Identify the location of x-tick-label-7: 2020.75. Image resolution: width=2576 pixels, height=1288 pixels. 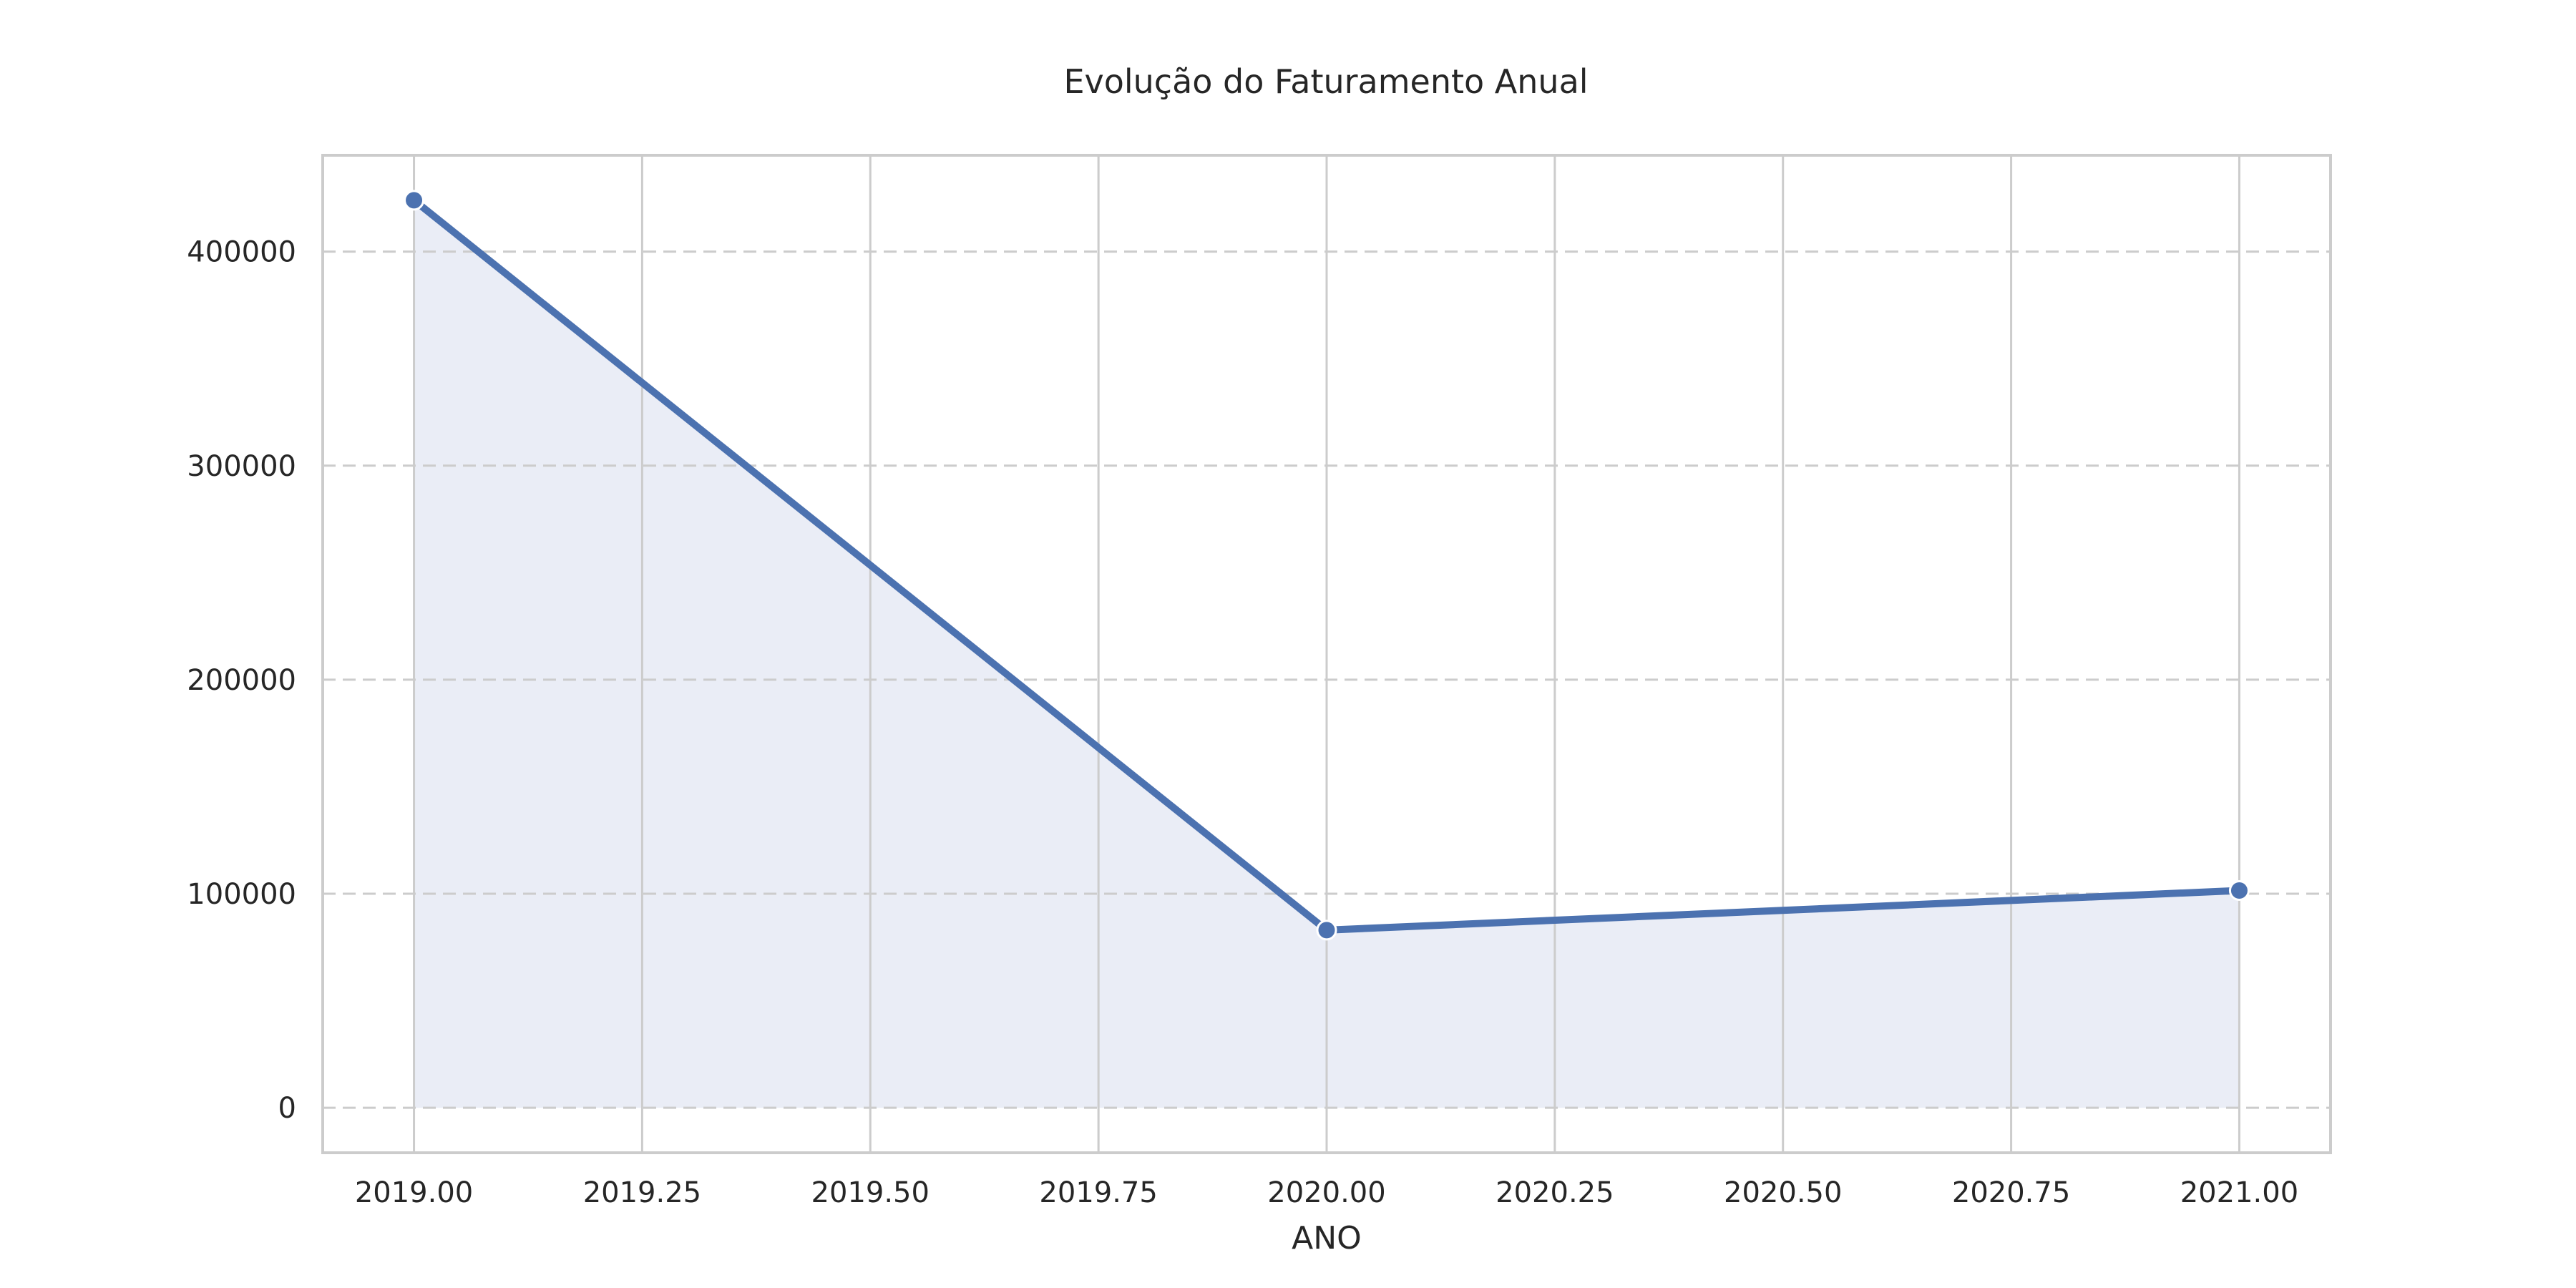
(2011, 1192).